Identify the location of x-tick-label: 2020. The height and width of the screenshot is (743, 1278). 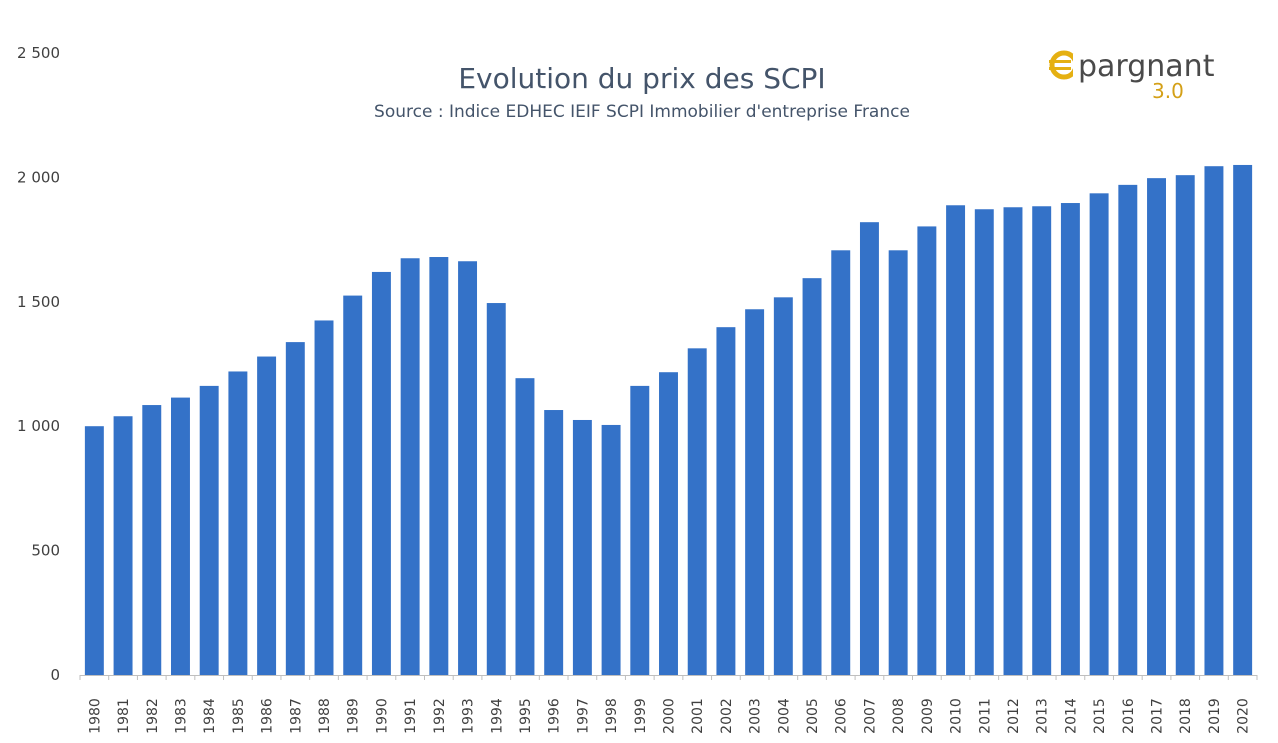
(1244, 716).